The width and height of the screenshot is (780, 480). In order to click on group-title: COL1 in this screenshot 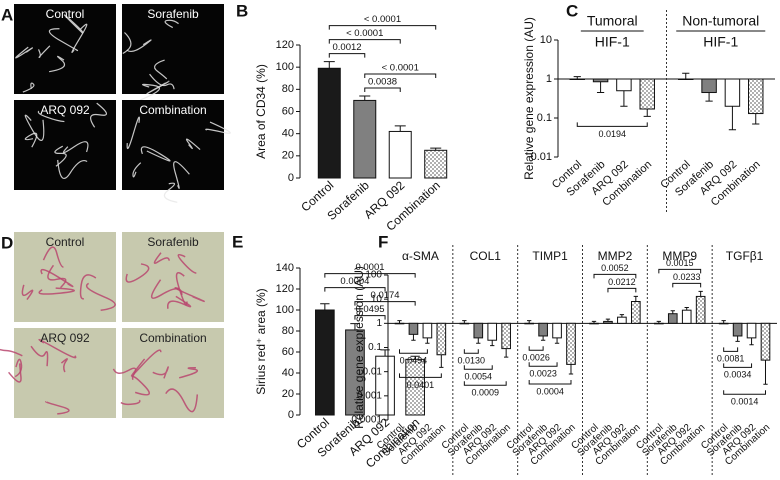, I will do `click(486, 256)`.